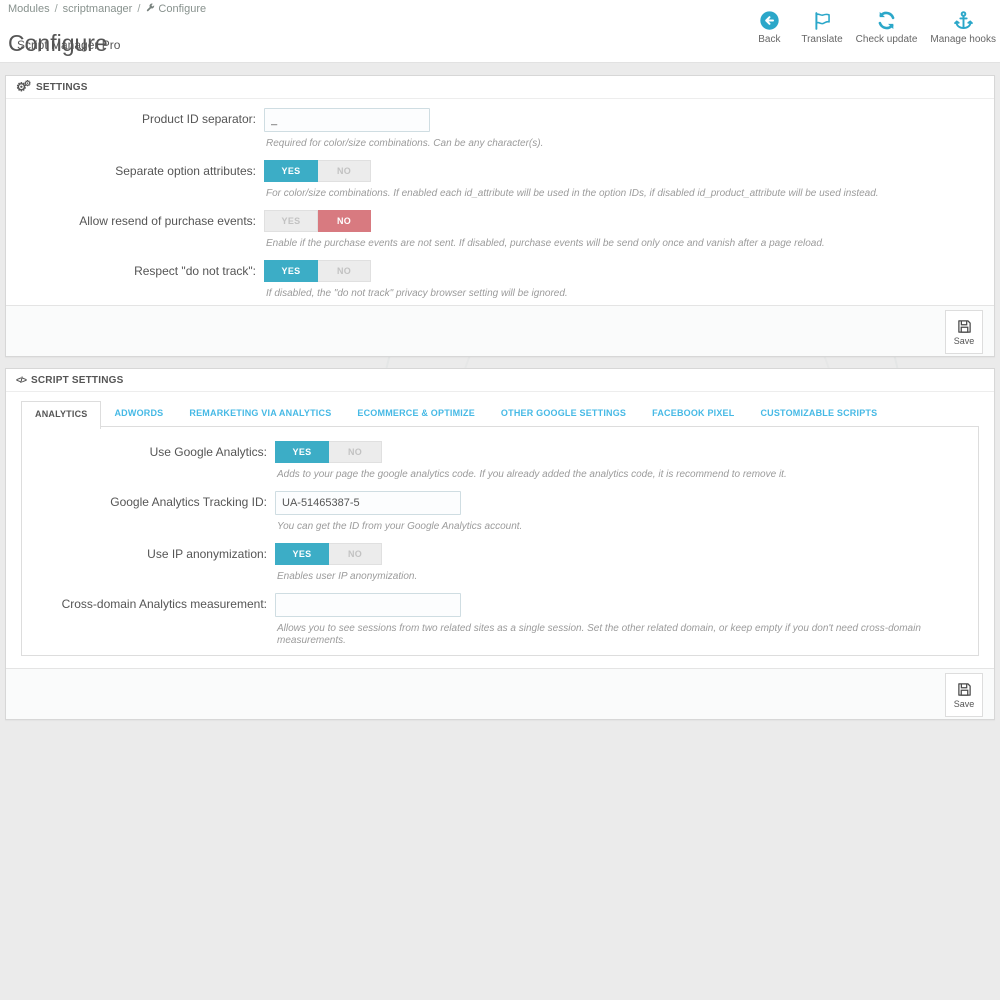  What do you see at coordinates (822, 39) in the screenshot?
I see `translate-label: Translate` at bounding box center [822, 39].